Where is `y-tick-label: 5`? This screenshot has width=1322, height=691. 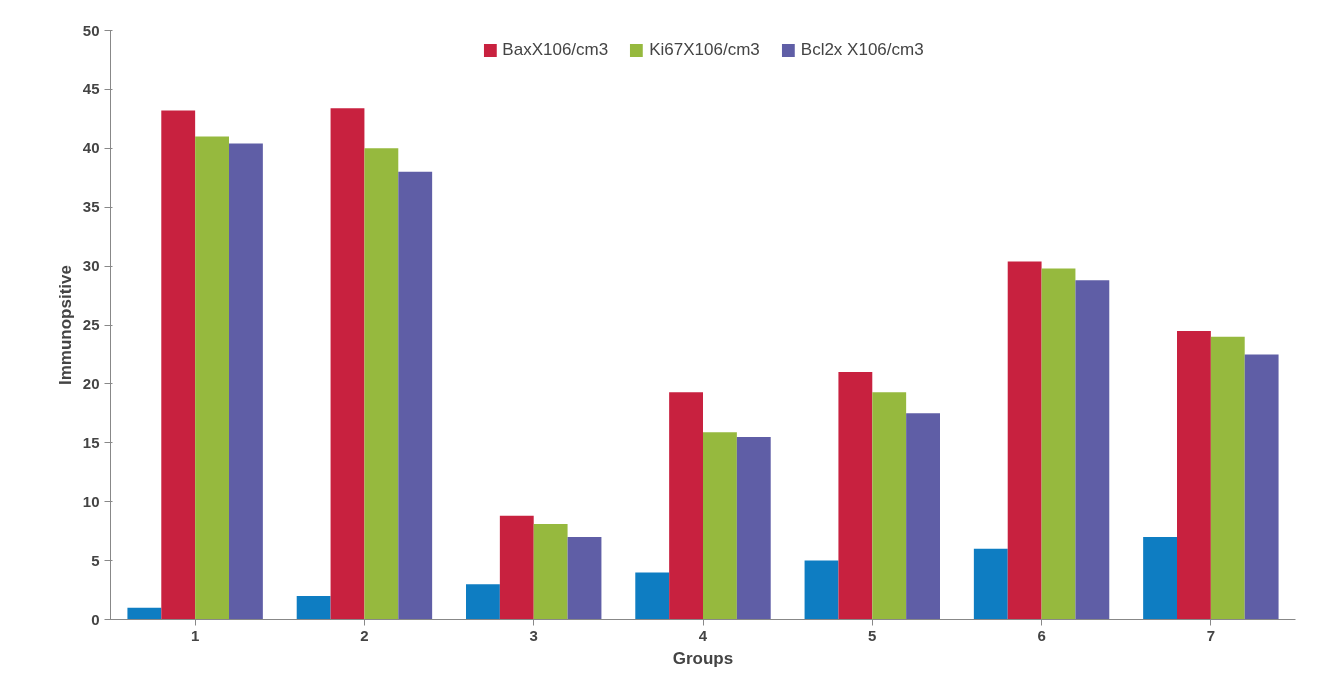 y-tick-label: 5 is located at coordinates (95, 560).